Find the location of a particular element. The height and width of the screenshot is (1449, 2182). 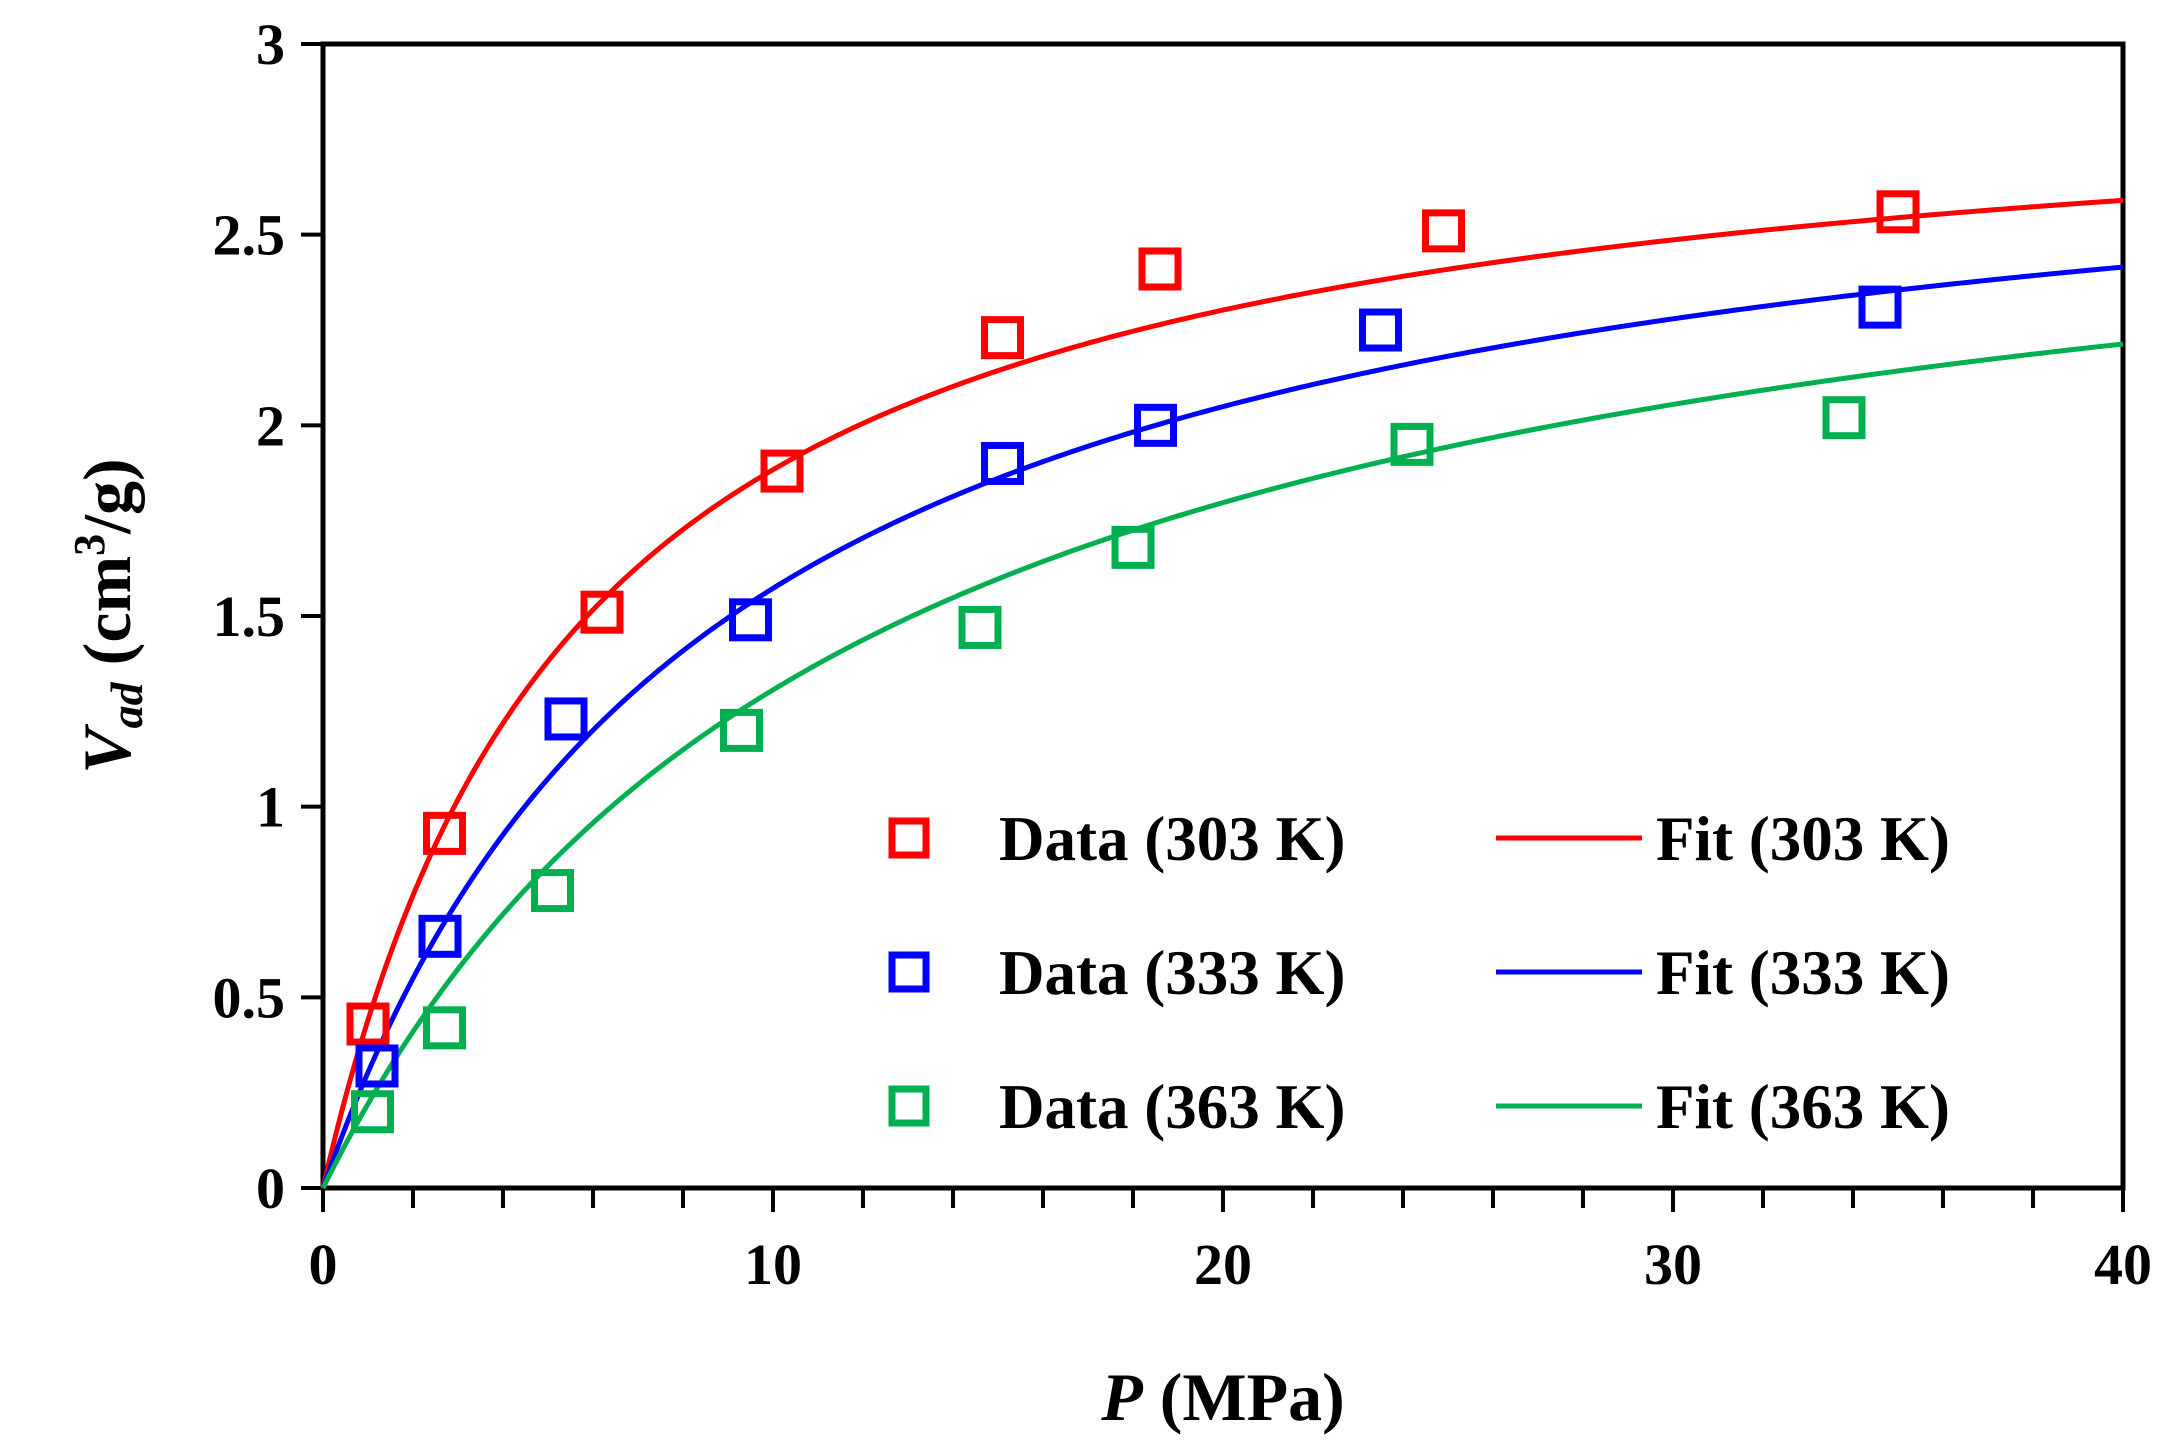

y-axis-title: Vad (cm3/g) is located at coordinates (108, 615).